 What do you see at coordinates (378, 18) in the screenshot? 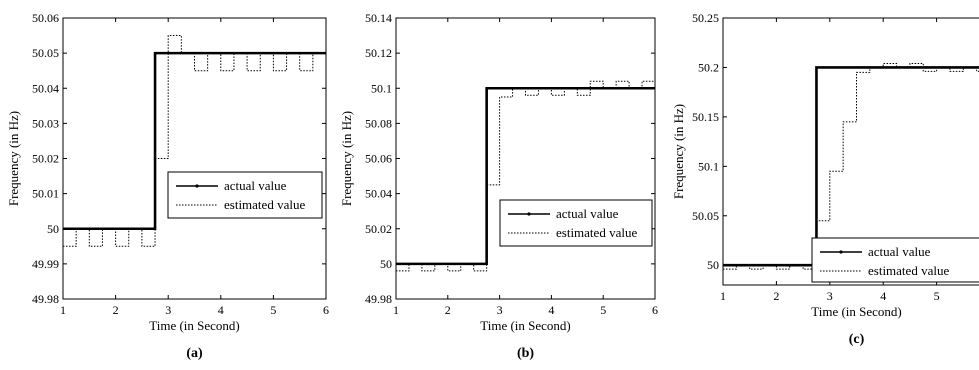
I see `y-tick-label: 50.14` at bounding box center [378, 18].